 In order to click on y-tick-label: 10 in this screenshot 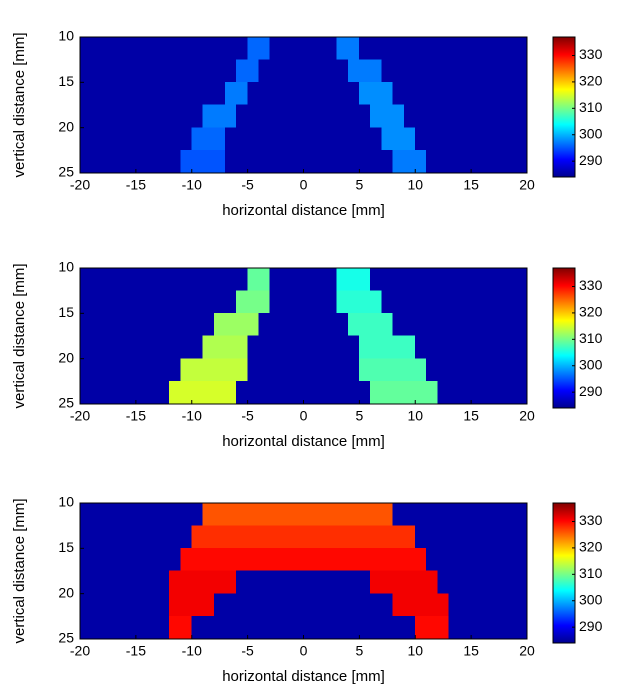, I will do `click(66, 502)`.